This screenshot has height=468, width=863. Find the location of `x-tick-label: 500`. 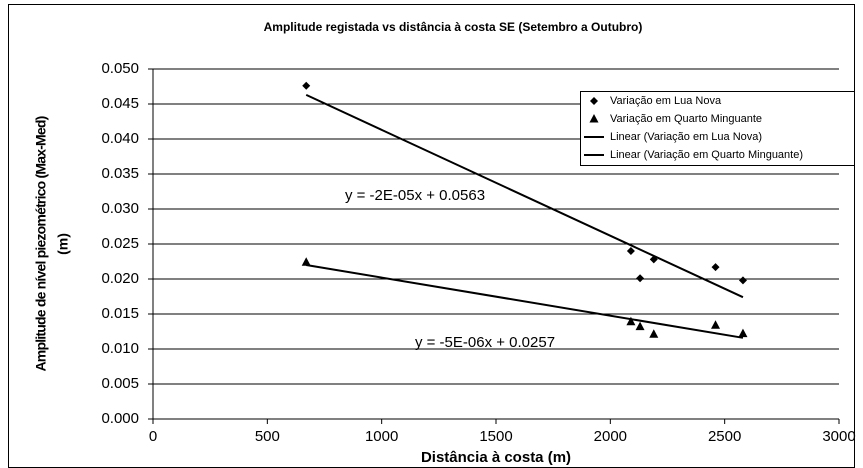

x-tick-label: 500 is located at coordinates (267, 436).